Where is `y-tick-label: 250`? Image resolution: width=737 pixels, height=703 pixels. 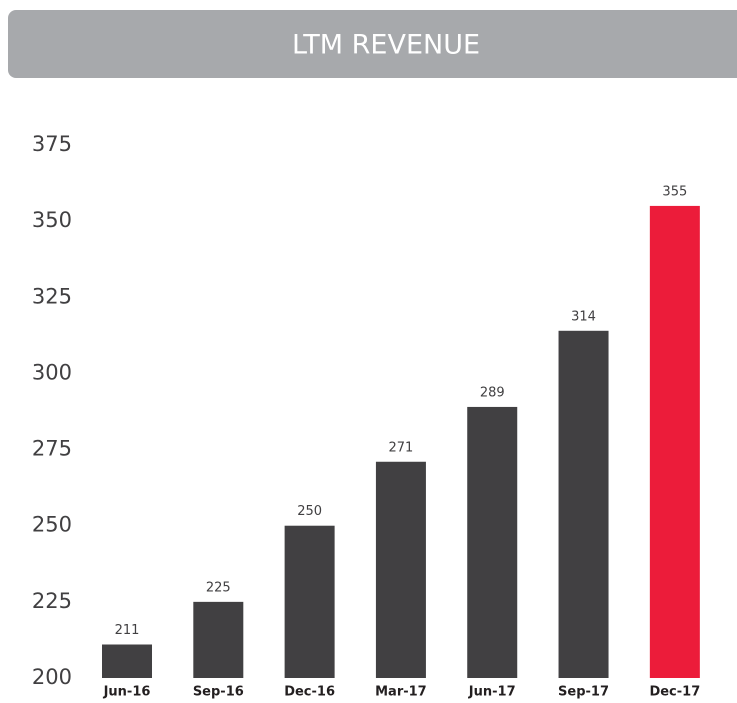
y-tick-label: 250 is located at coordinates (52, 525).